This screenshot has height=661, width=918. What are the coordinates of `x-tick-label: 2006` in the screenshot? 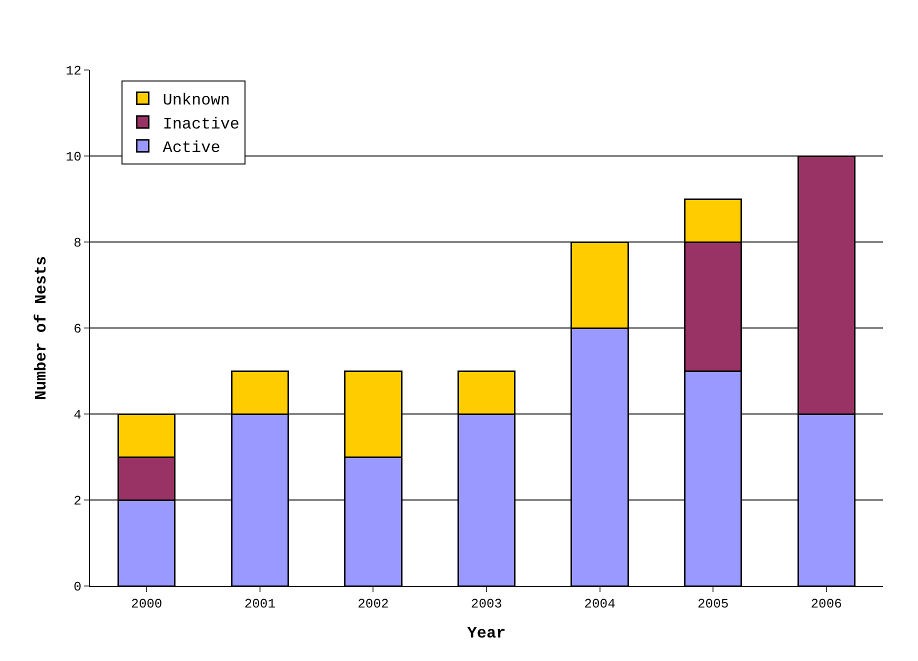 It's located at (826, 604).